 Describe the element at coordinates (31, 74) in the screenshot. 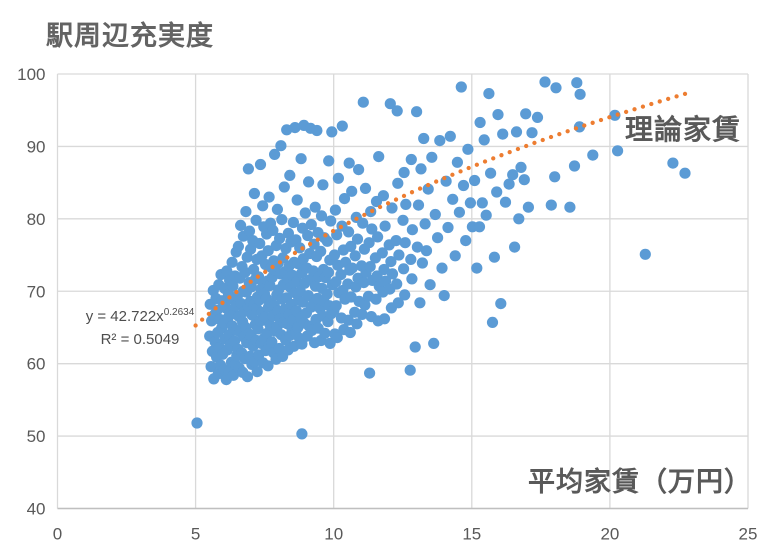

I see `y-tick-label: 100` at that location.